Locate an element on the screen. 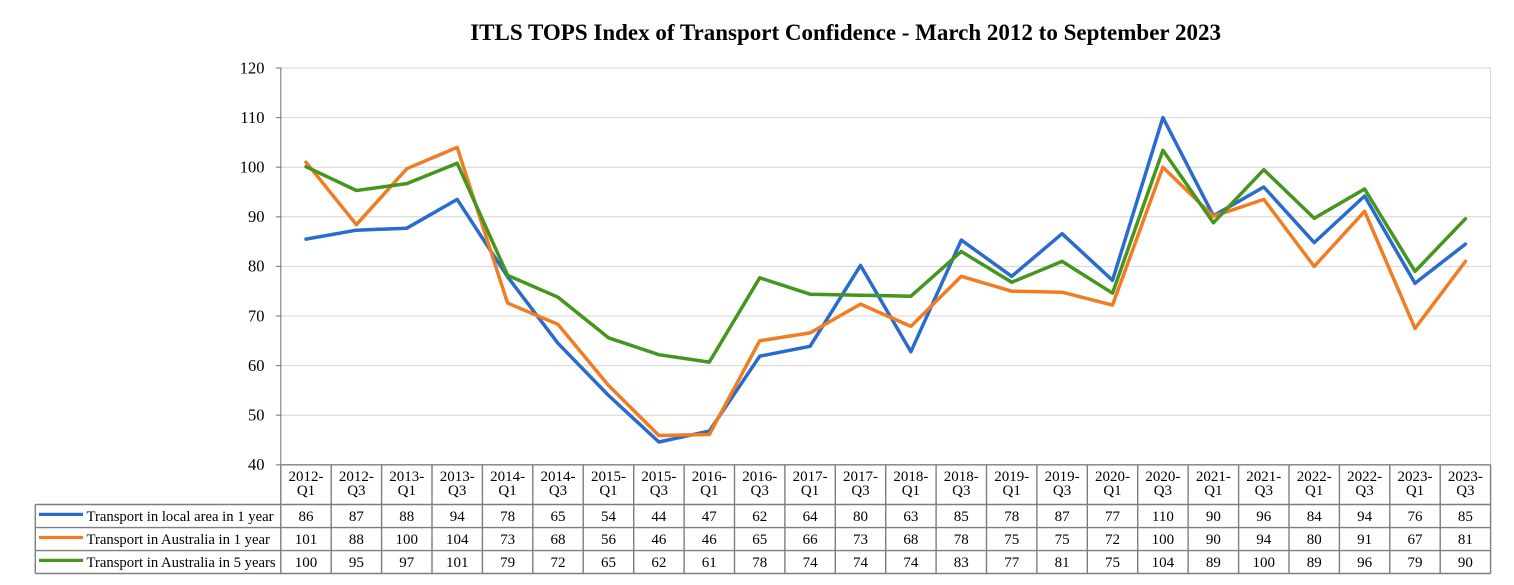 The height and width of the screenshot is (585, 1514). svg-text: 120 is located at coordinates (252, 67).